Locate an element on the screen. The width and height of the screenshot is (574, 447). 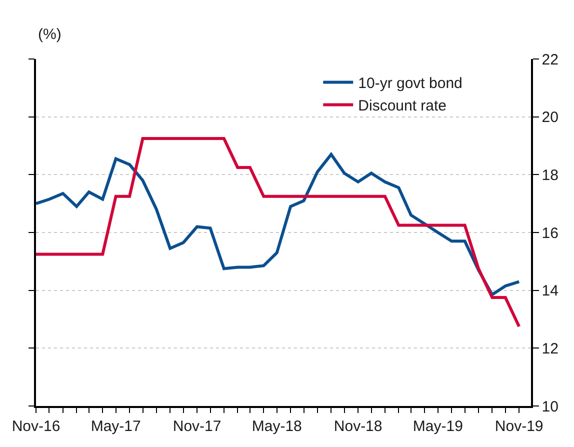
x-tick-label: Nov-17 is located at coordinates (197, 426).